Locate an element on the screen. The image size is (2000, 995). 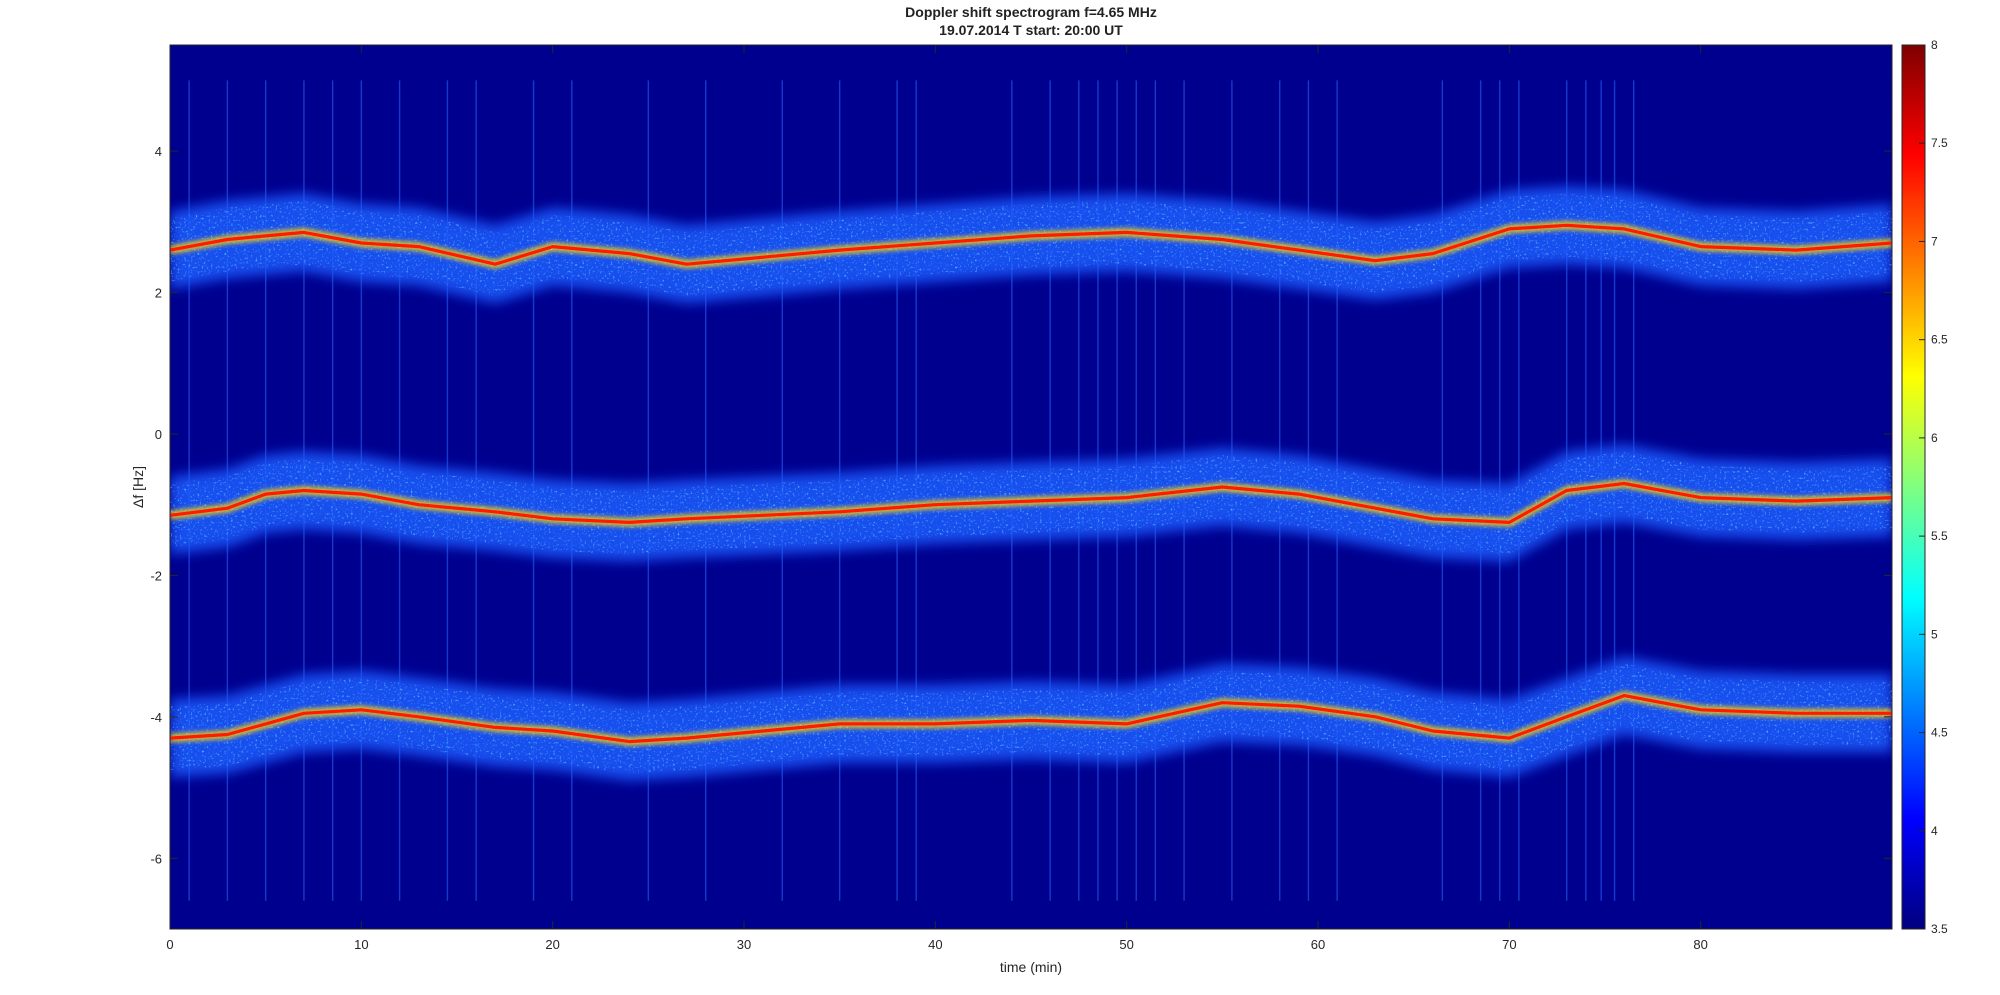
colorbar-tick-label: 3.5 is located at coordinates (1939, 929).